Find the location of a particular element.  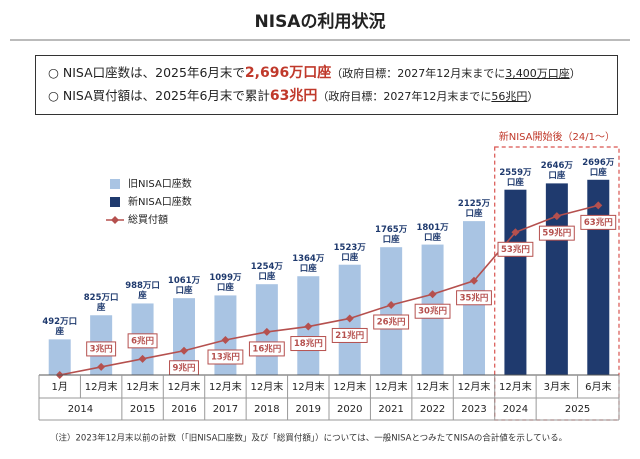

value-label: 30兆円 is located at coordinates (432, 311).